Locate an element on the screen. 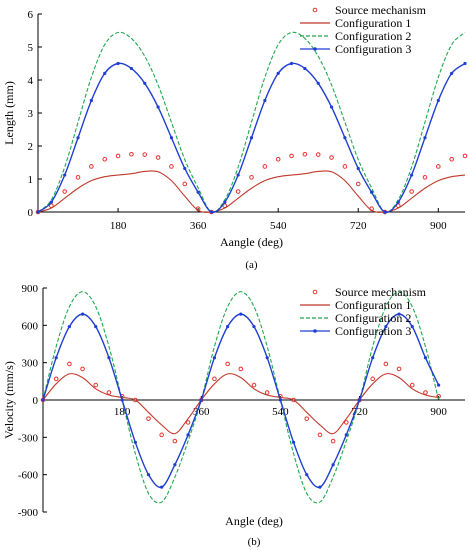 The image size is (469, 550). y-tick-label: 900 is located at coordinates (30, 289).